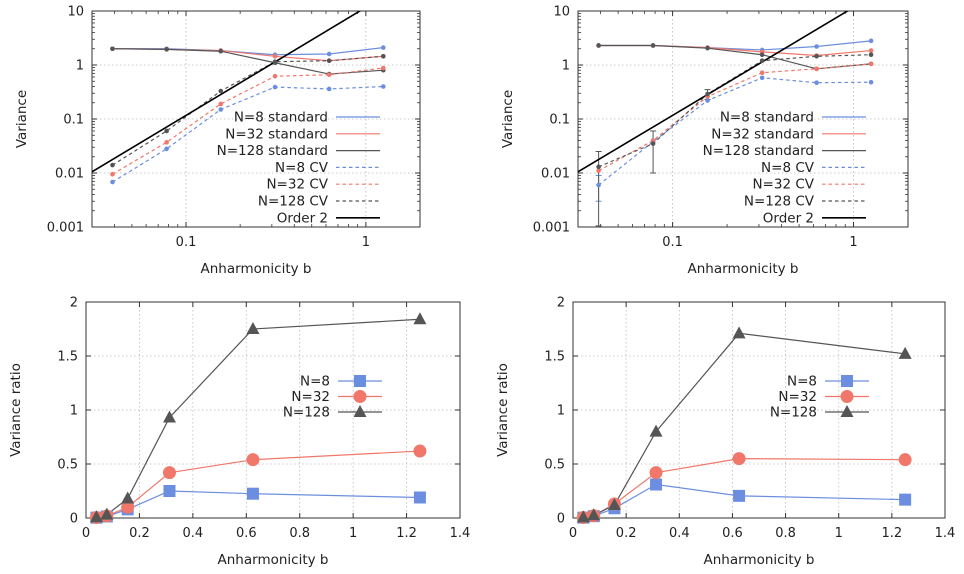  I want to click on x-tick-label: 0, so click(86, 533).